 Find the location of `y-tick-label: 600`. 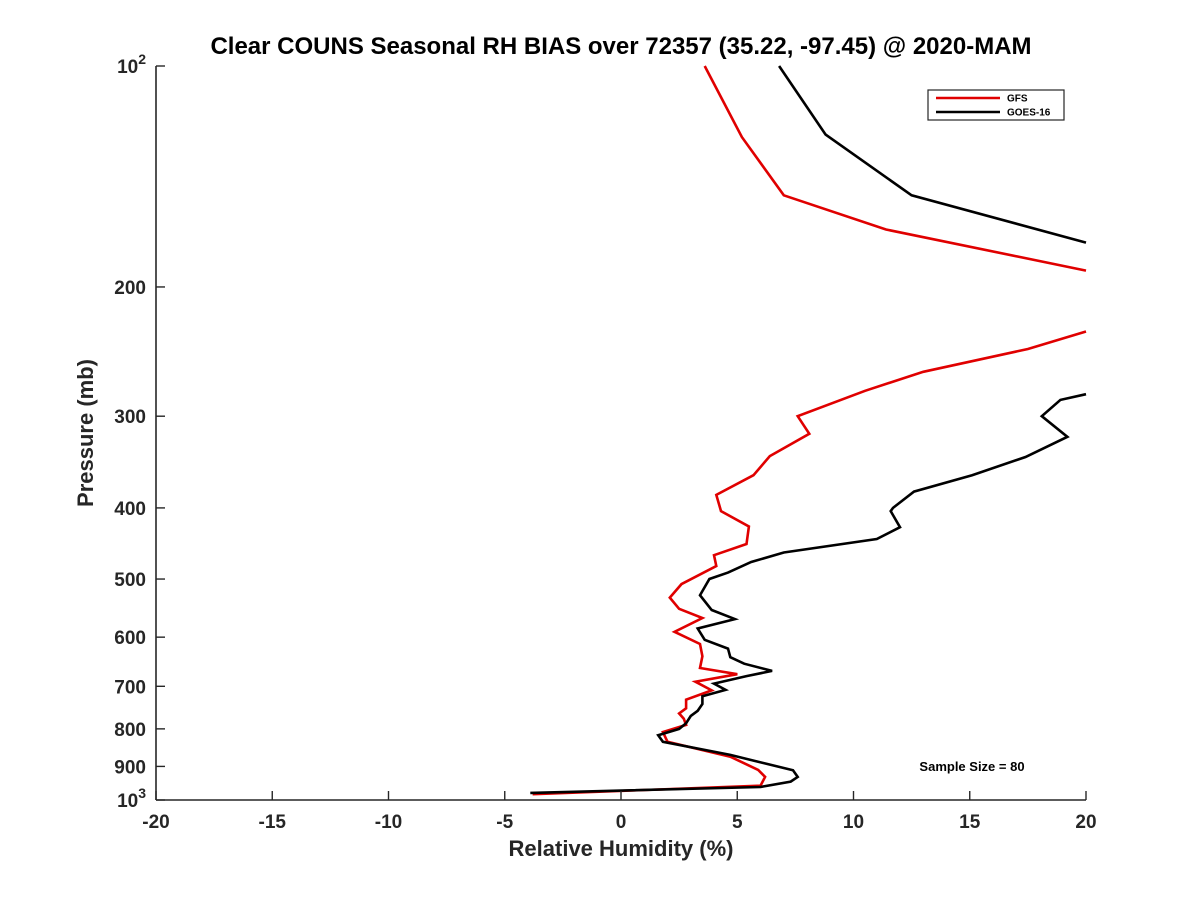

y-tick-label: 600 is located at coordinates (130, 638).